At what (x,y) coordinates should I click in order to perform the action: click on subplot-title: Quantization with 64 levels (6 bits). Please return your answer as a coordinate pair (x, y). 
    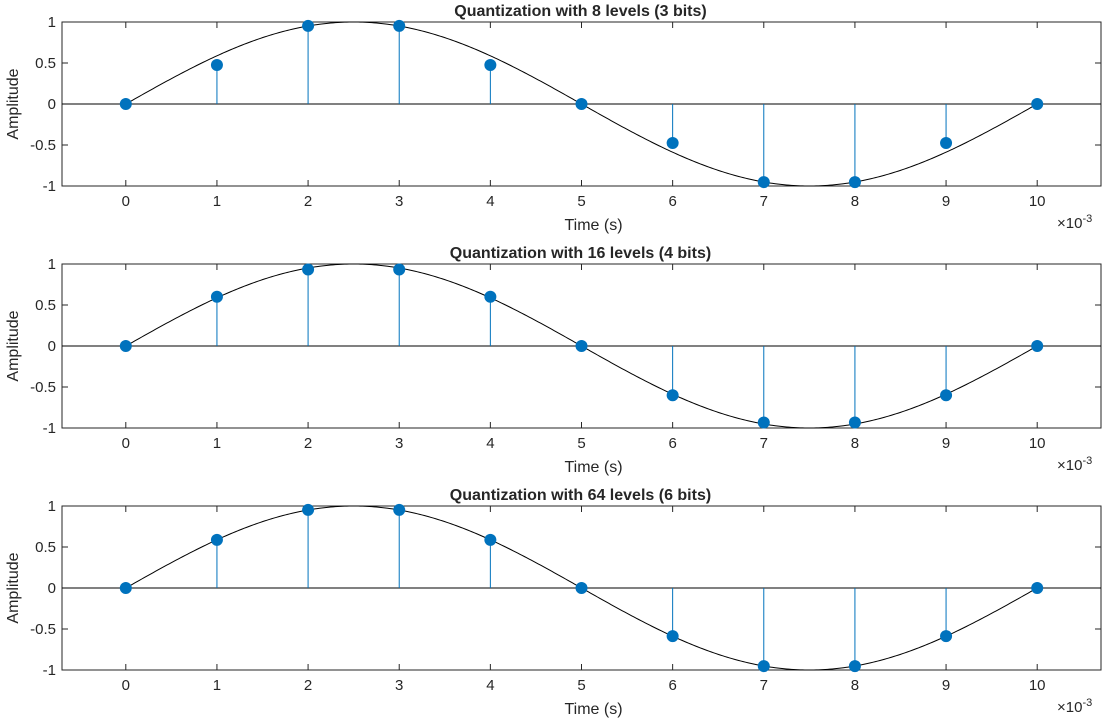
    Looking at the image, I should click on (580, 495).